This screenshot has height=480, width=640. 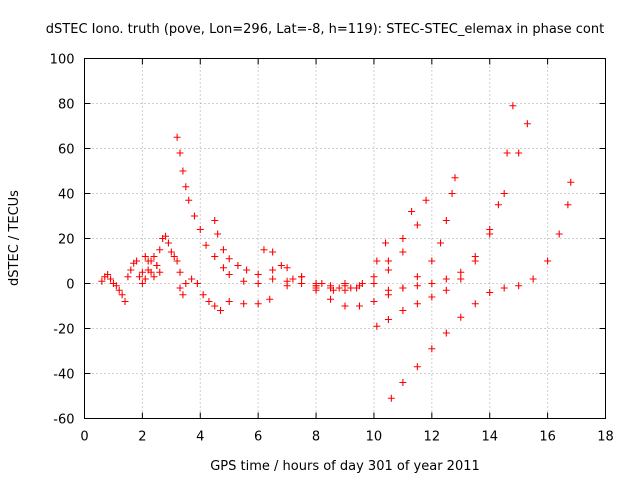 I want to click on y-tick-label: -20, so click(x=63, y=330).